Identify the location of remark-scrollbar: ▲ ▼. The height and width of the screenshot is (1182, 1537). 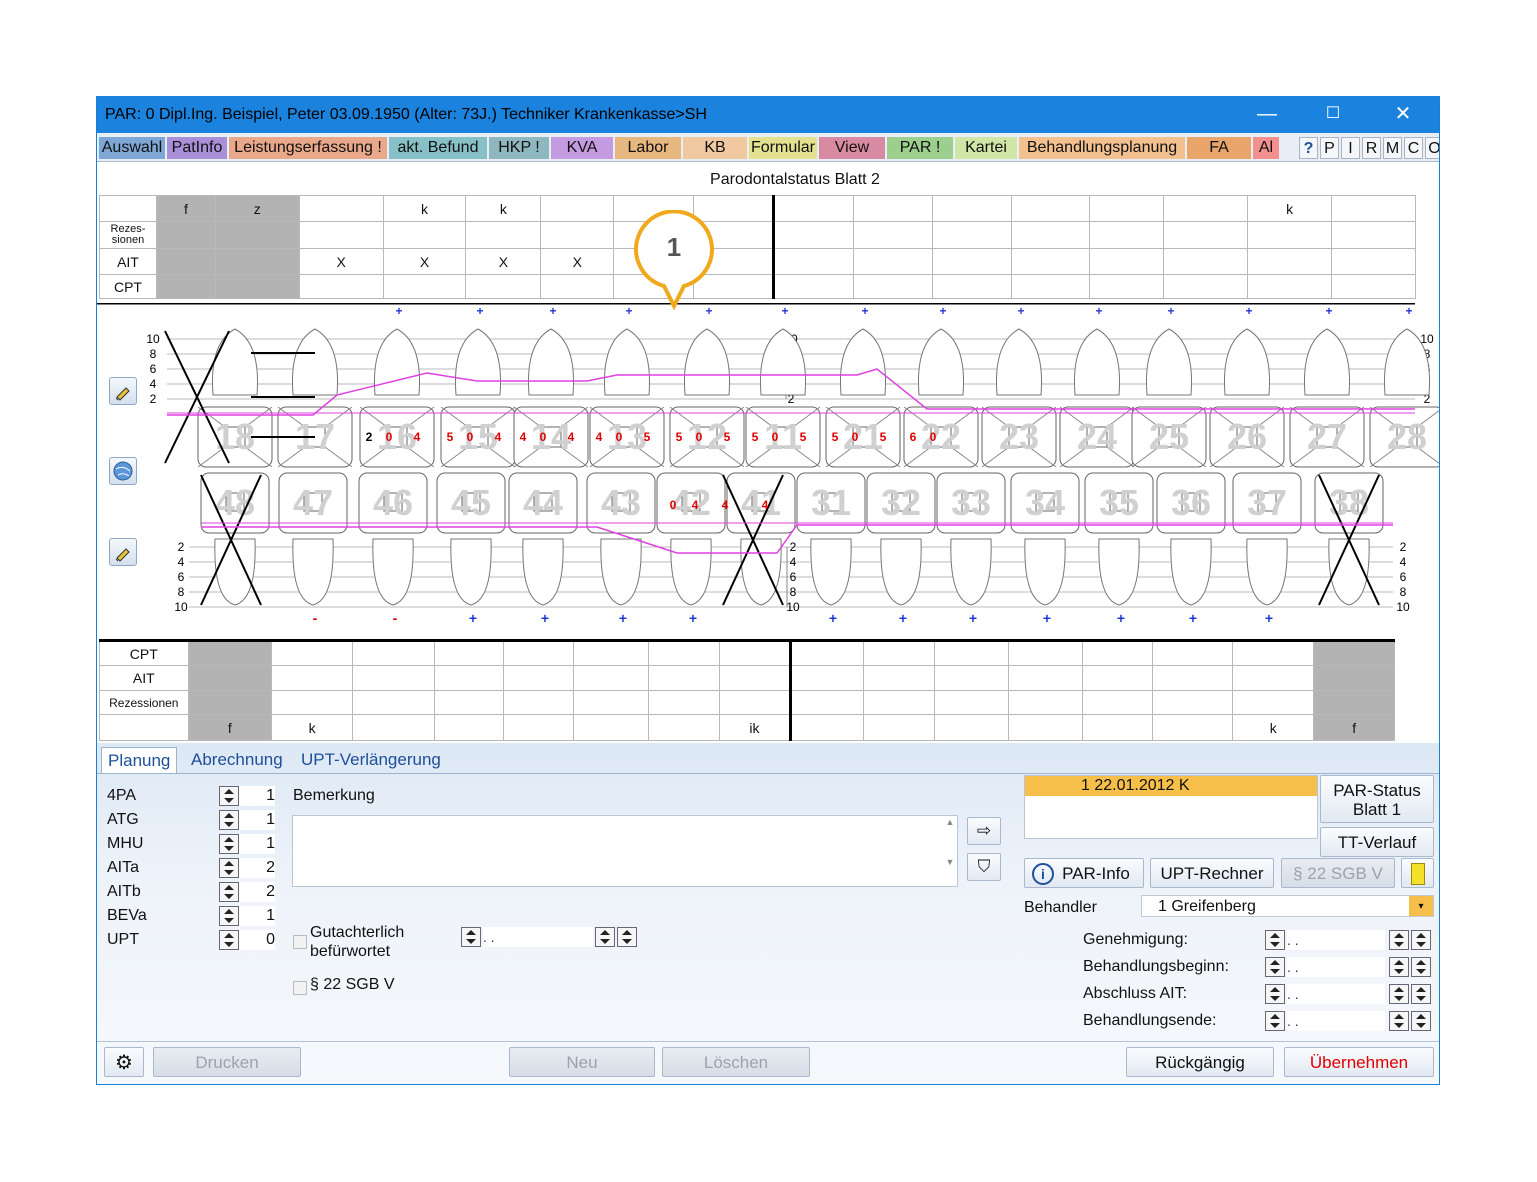
(950, 842).